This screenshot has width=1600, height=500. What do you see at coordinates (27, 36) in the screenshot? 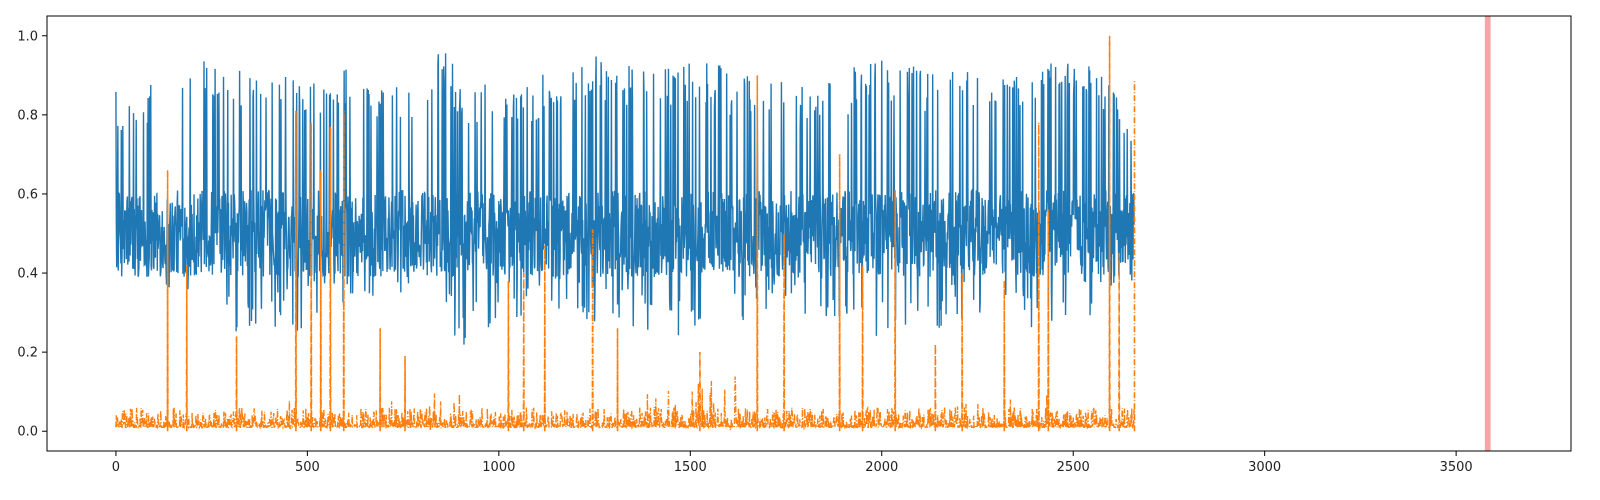
I see `y-tick-label-5: 1.0` at bounding box center [27, 36].